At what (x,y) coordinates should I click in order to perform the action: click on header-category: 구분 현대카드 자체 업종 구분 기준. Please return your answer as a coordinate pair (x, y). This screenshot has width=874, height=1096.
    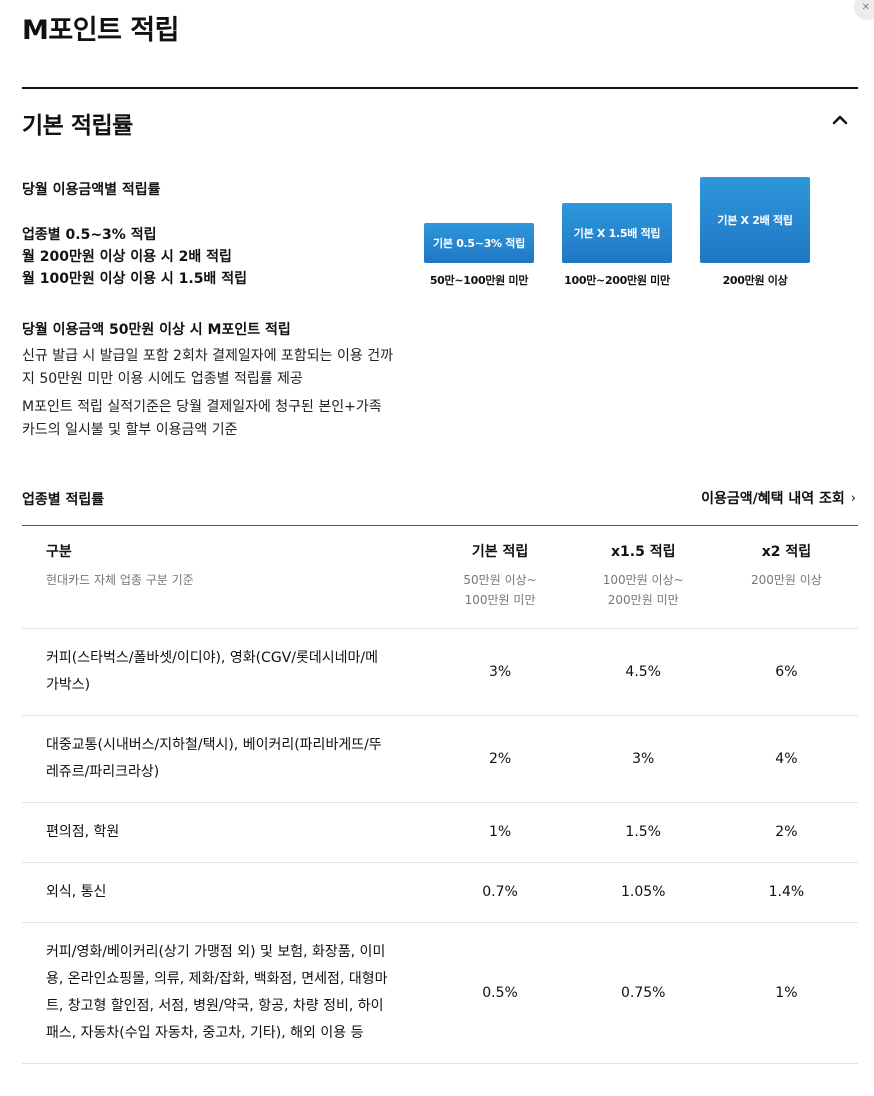
    Looking at the image, I should click on (225, 577).